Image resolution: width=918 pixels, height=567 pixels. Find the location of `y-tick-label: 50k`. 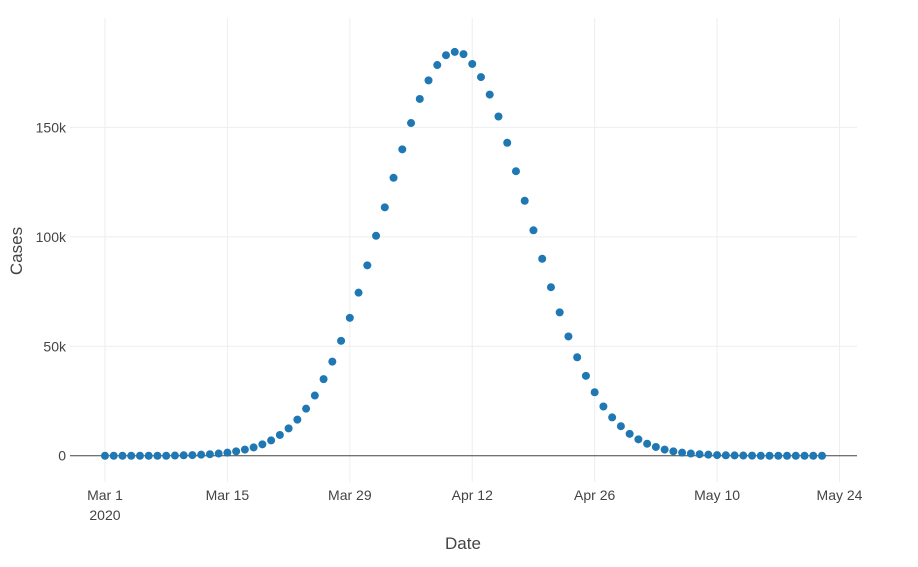

y-tick-label: 50k is located at coordinates (55, 346).